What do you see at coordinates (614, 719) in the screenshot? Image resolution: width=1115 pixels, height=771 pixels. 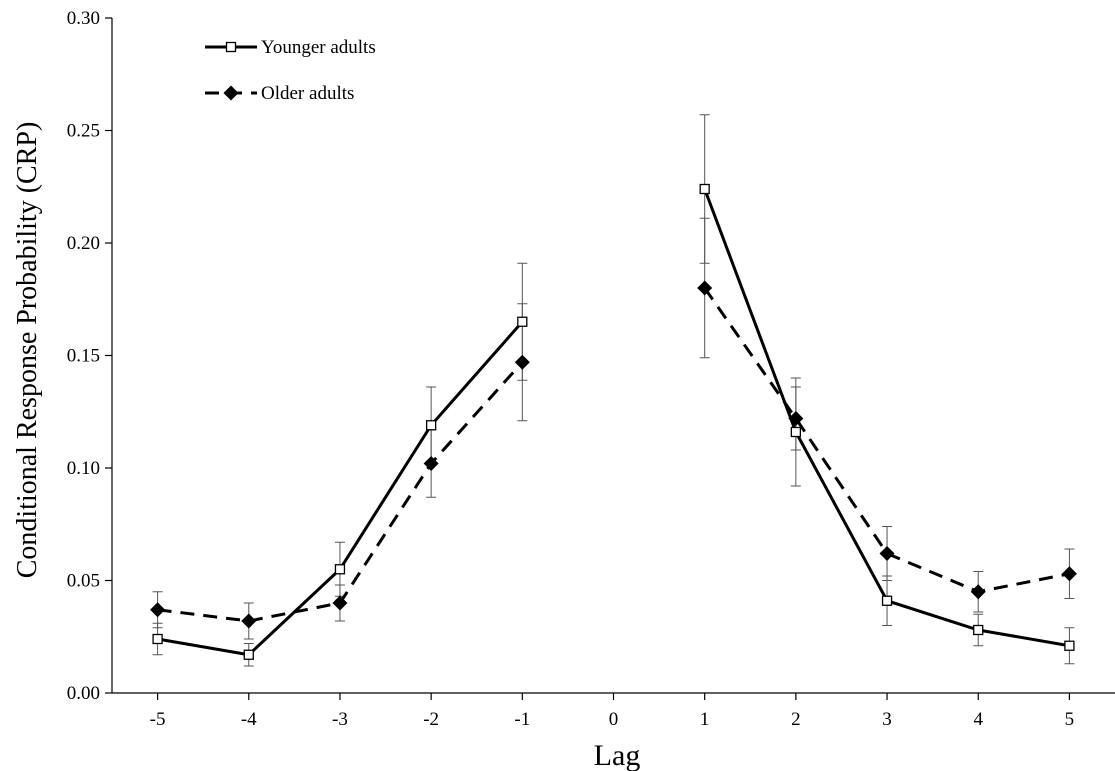 I see `x-tick-label: 0` at bounding box center [614, 719].